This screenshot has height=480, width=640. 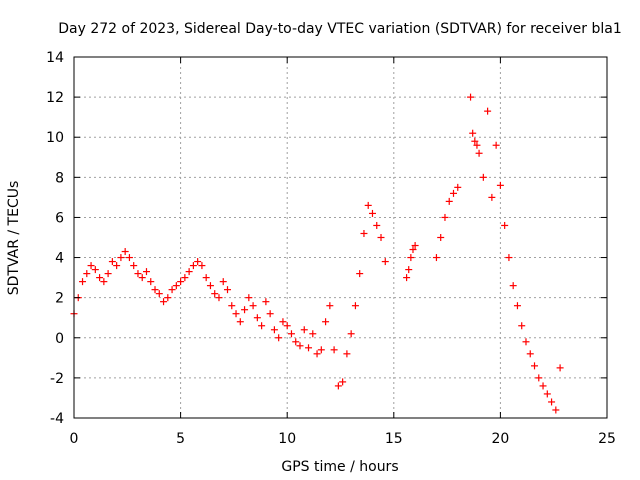 I want to click on y-tick-label: 2, so click(x=59, y=299).